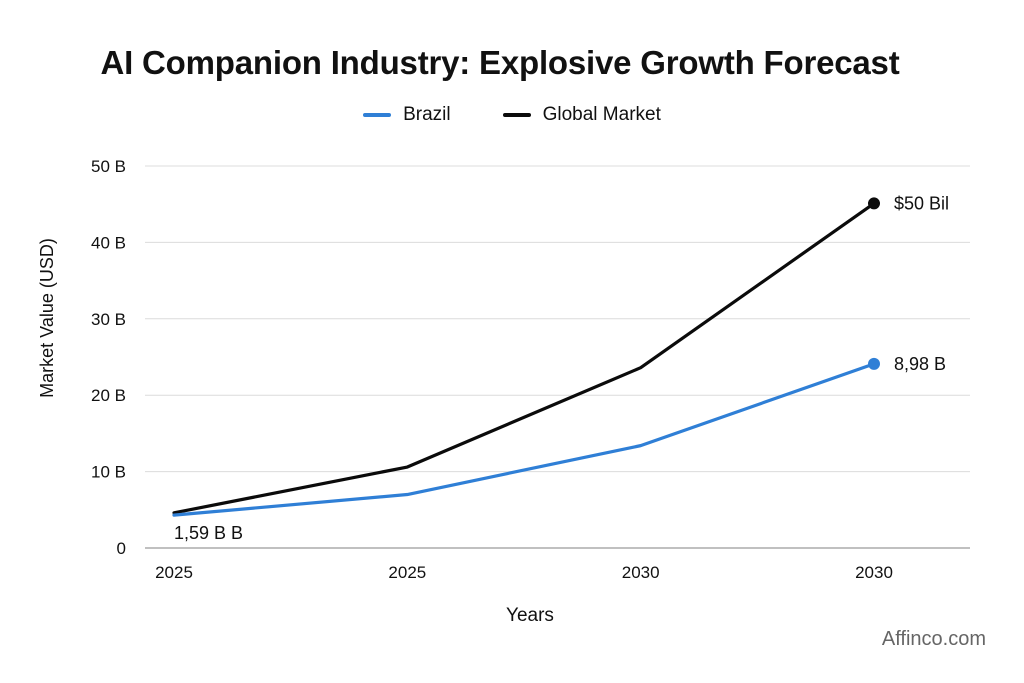 The height and width of the screenshot is (683, 1024). I want to click on y-axis-title: Market Value (USD), so click(47, 318).